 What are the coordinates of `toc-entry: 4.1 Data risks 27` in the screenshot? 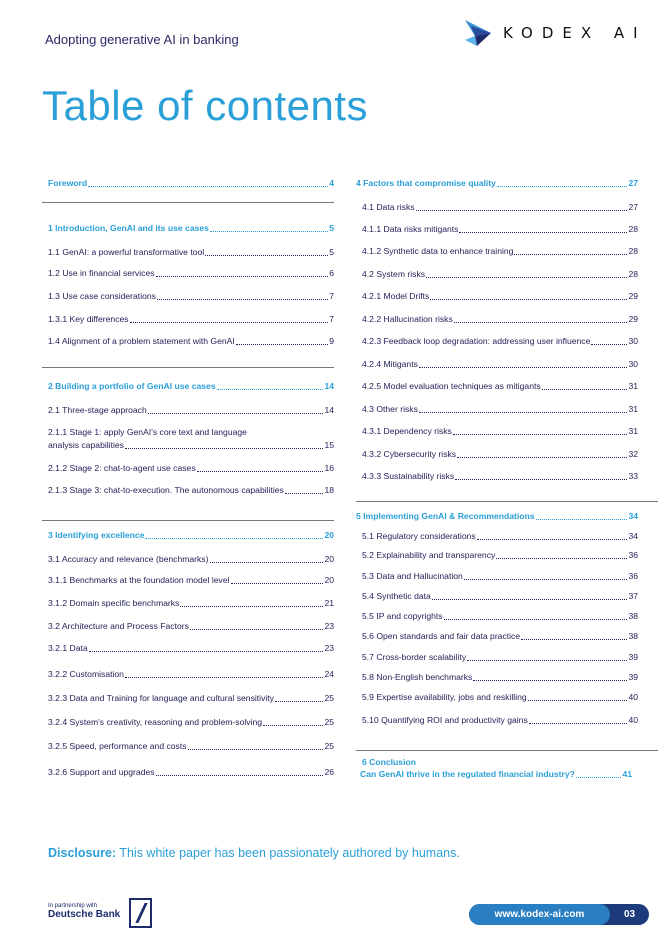 It's located at (500, 207).